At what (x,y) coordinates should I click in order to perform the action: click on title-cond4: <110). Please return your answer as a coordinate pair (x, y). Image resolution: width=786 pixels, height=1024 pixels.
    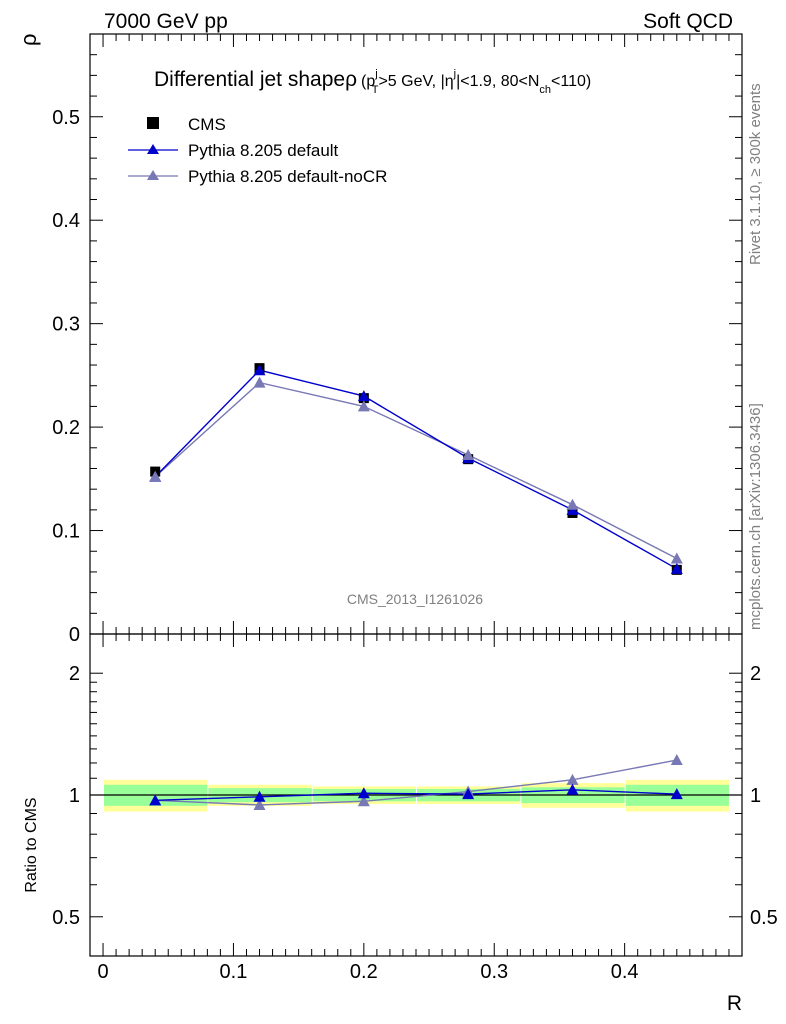
    Looking at the image, I should click on (571, 81).